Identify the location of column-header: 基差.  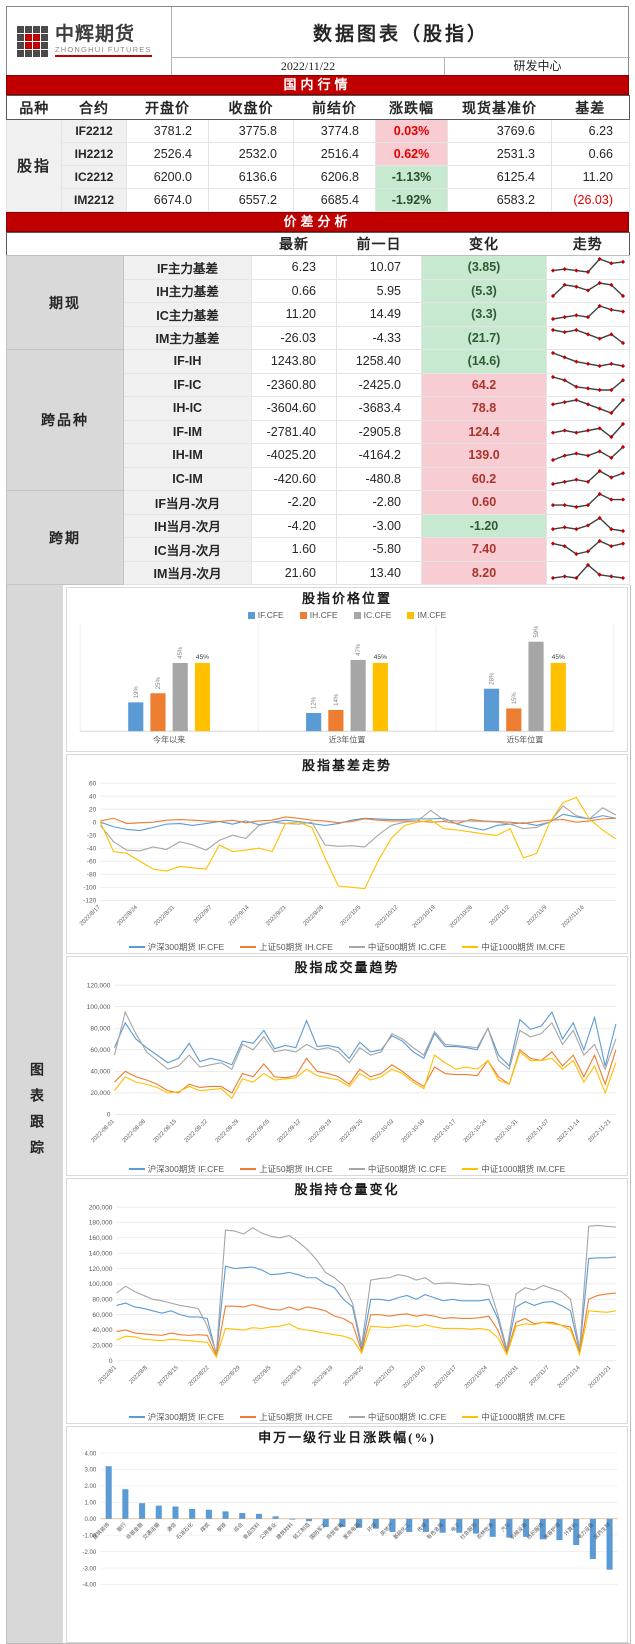
(590, 107).